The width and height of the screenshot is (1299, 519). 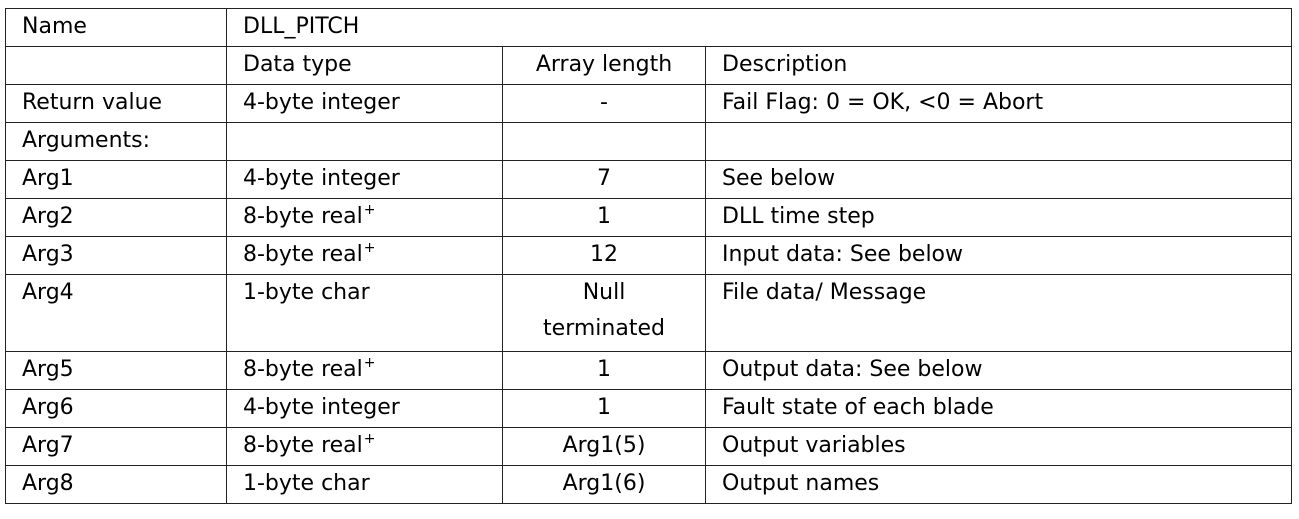 What do you see at coordinates (998, 65) in the screenshot?
I see `header-description: Description` at bounding box center [998, 65].